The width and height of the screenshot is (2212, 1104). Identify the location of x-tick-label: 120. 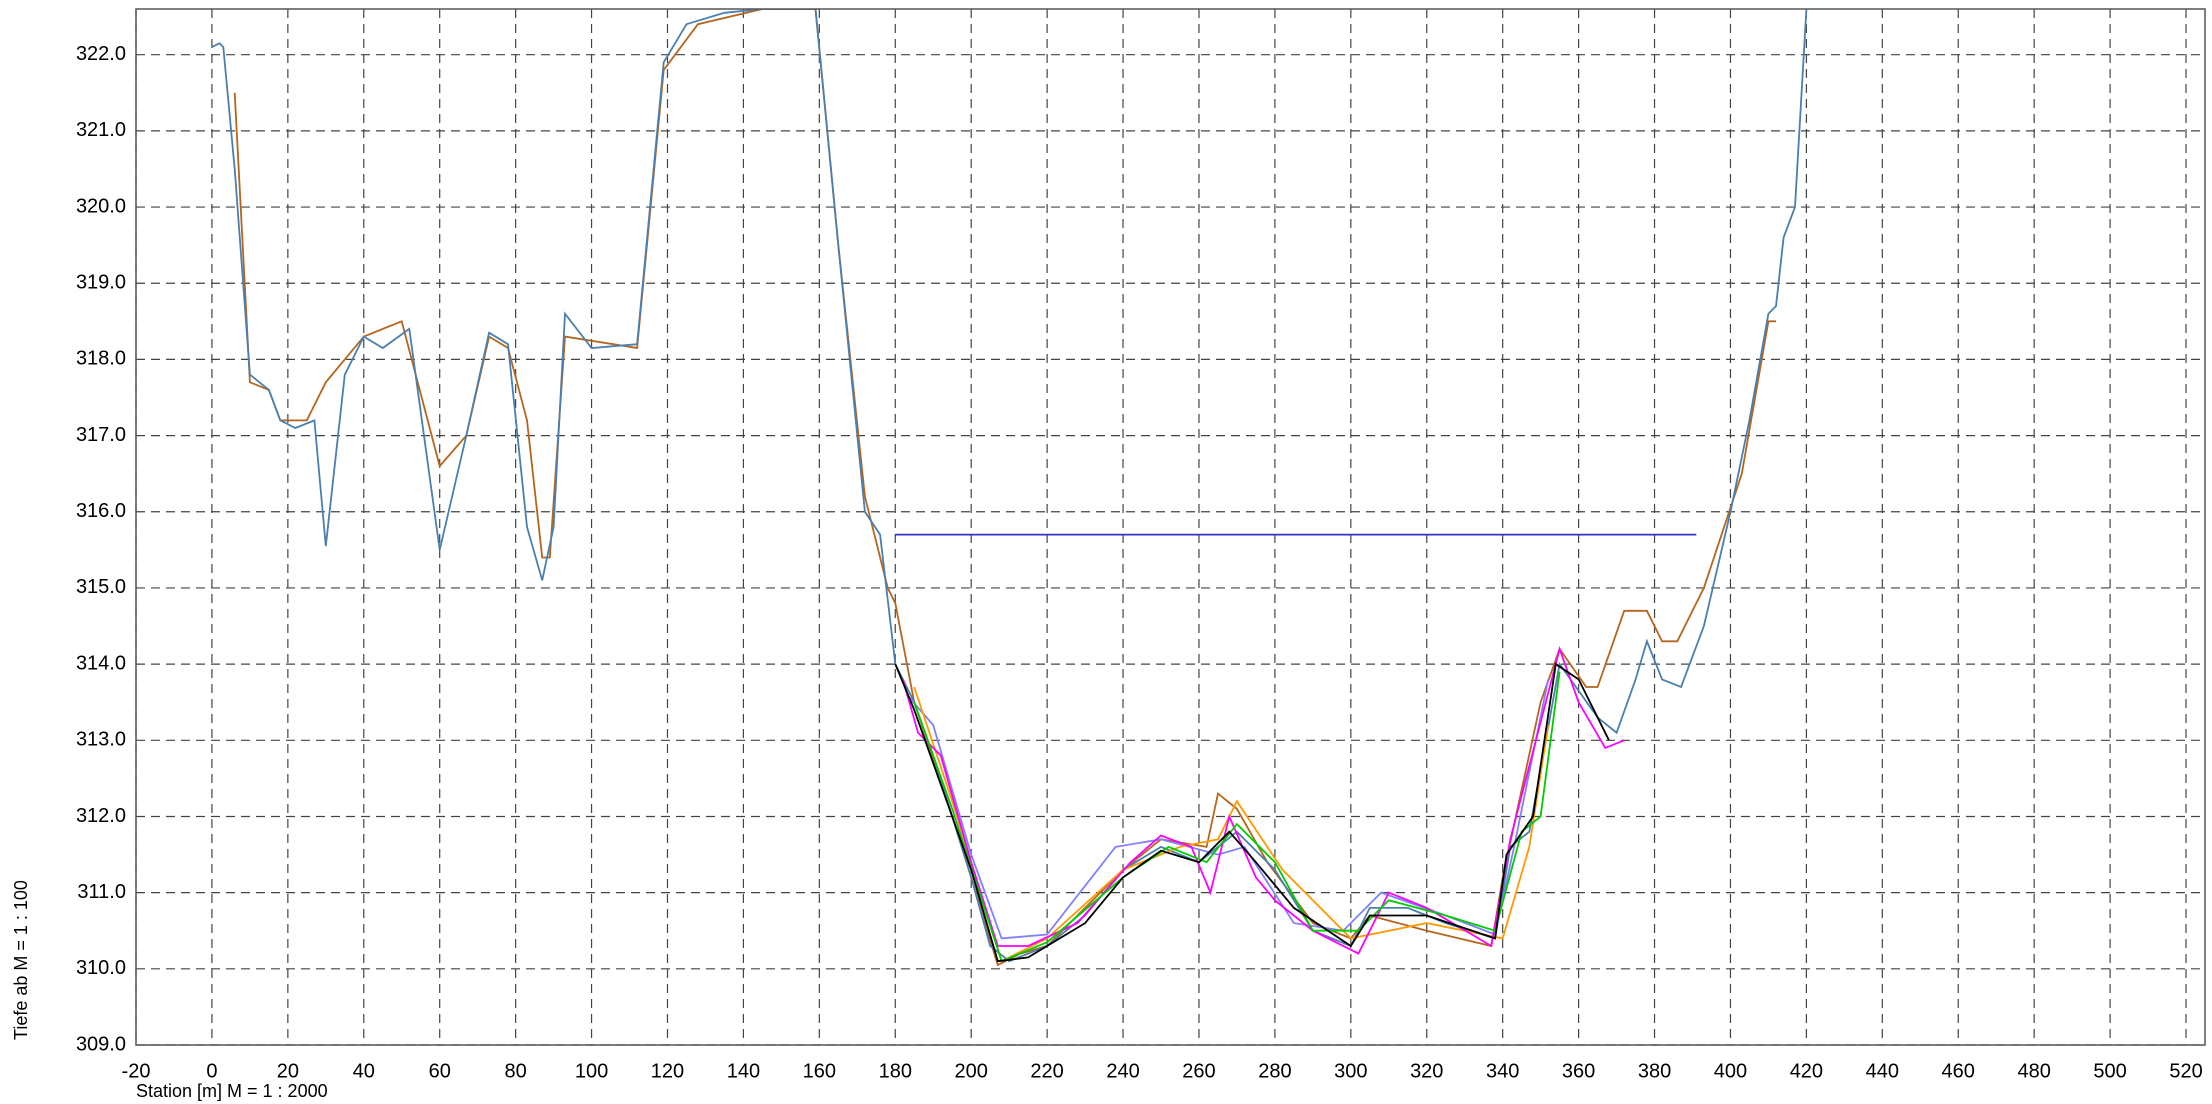
(667, 1071).